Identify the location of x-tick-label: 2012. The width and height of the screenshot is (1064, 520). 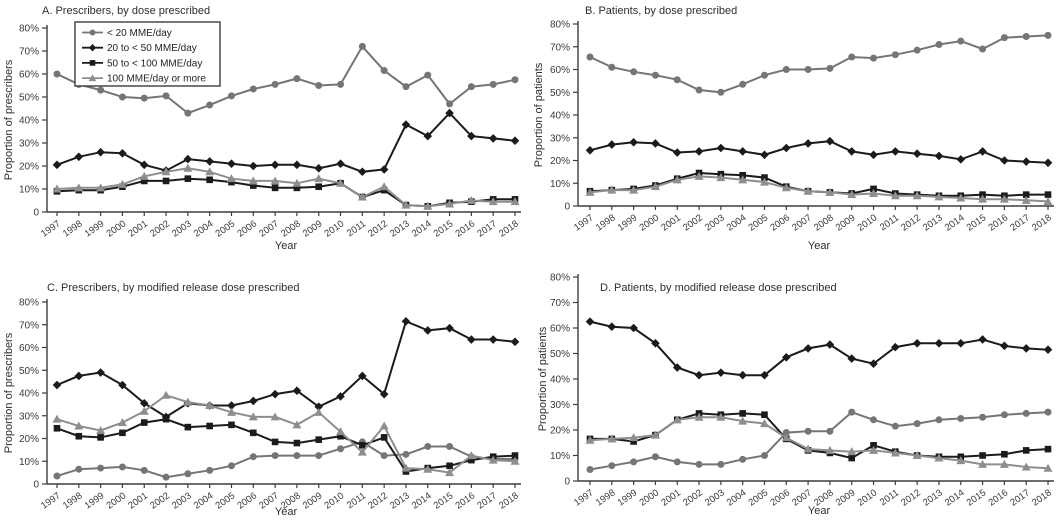
(911, 497).